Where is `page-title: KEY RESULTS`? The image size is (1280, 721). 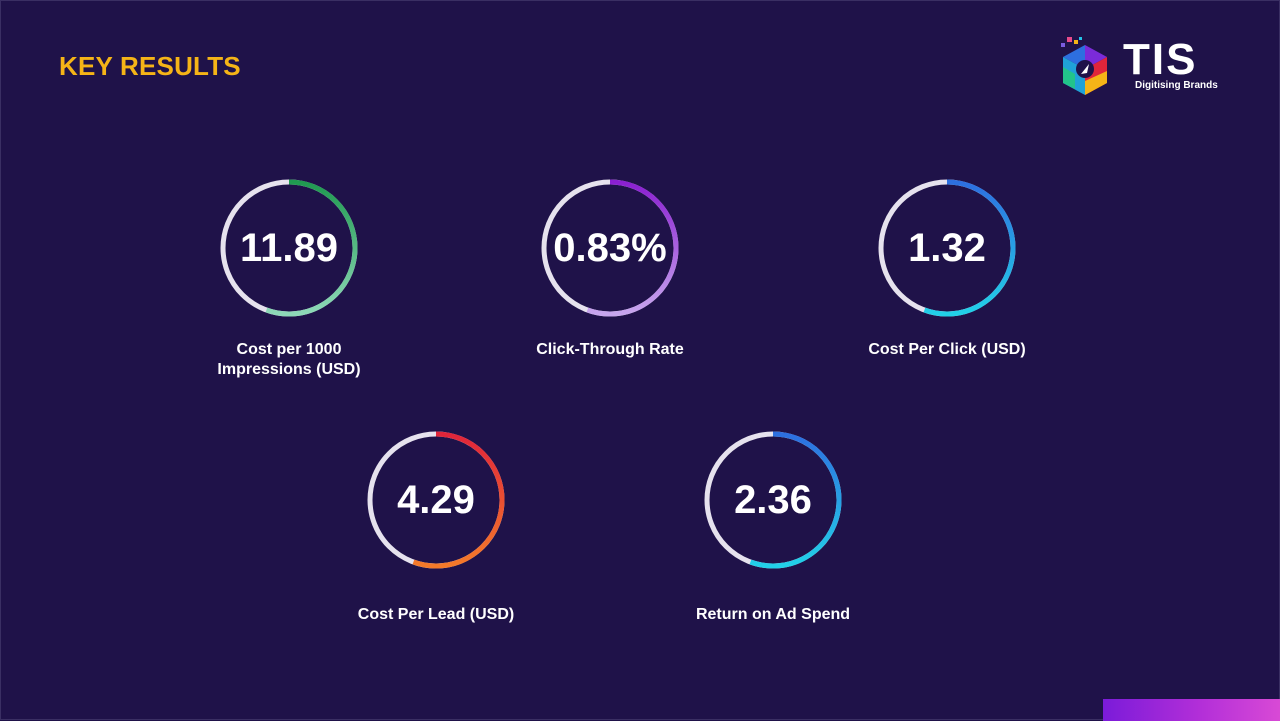
page-title: KEY RESULTS is located at coordinates (150, 66).